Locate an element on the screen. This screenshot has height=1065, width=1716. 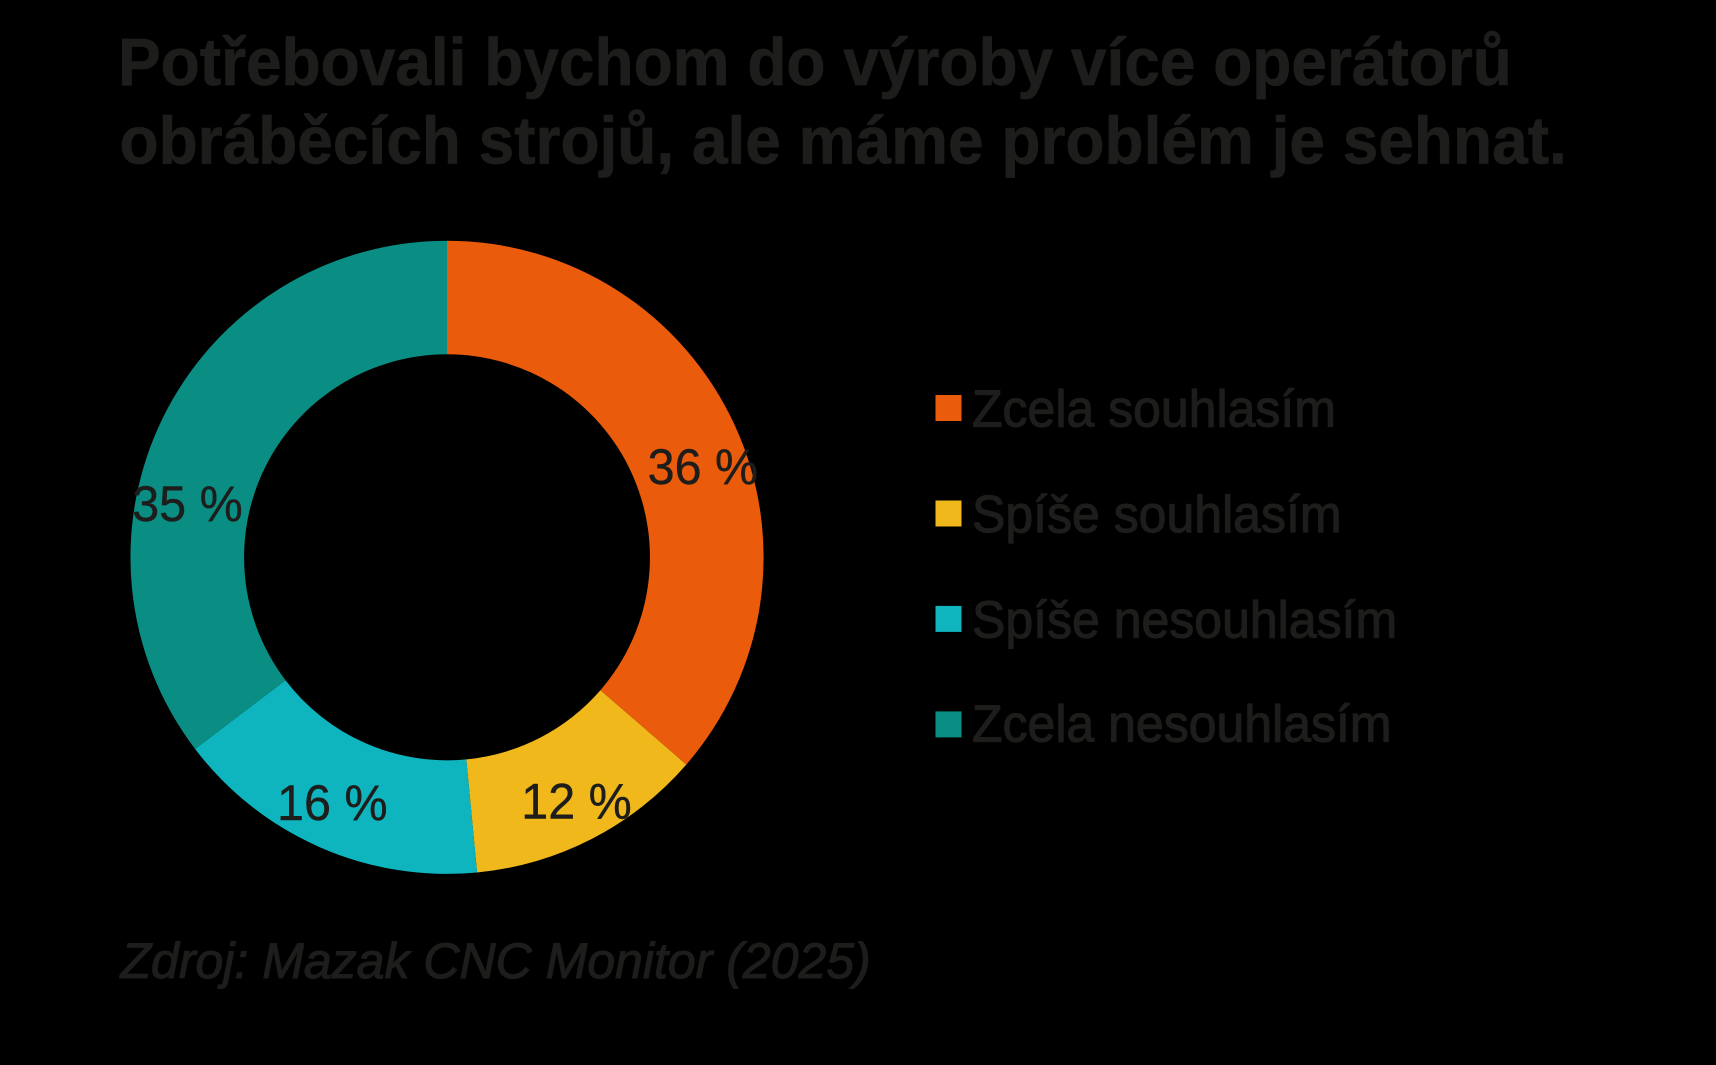
svg-text: 35 % is located at coordinates (187, 504).